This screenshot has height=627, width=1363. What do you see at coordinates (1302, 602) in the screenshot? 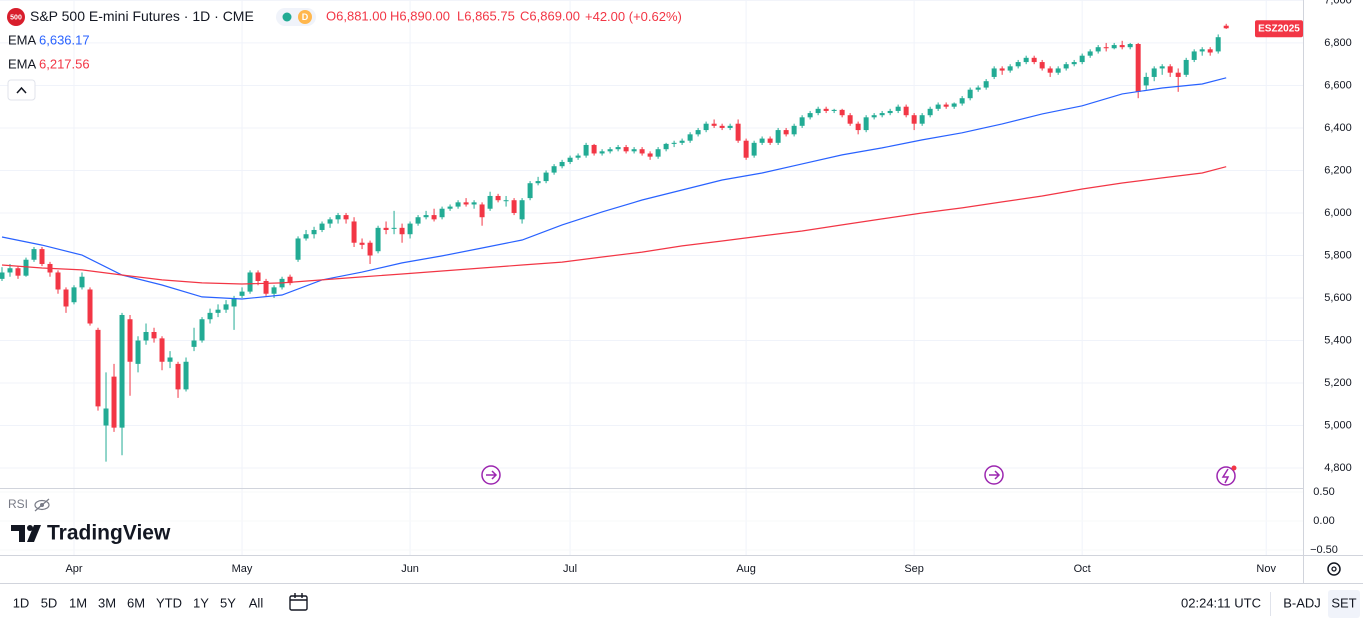
I see `adjust-button: B-ADJ` at bounding box center [1302, 602].